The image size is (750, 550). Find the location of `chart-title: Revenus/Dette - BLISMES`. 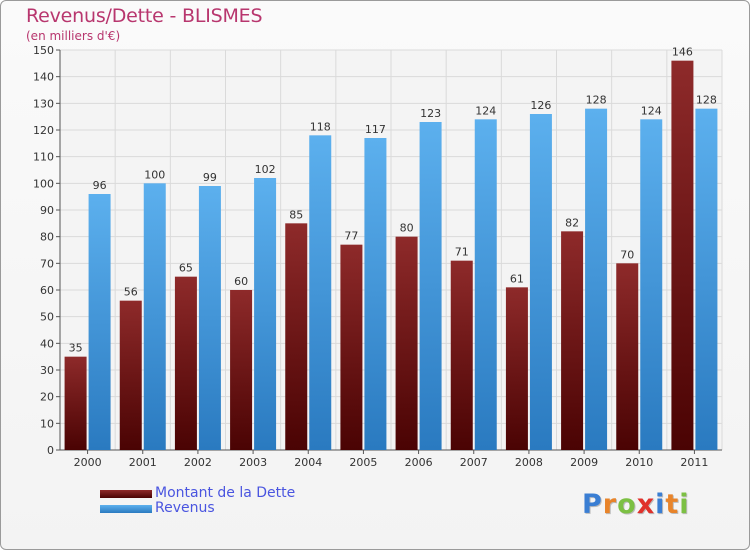

chart-title: Revenus/Dette - BLISMES is located at coordinates (144, 16).